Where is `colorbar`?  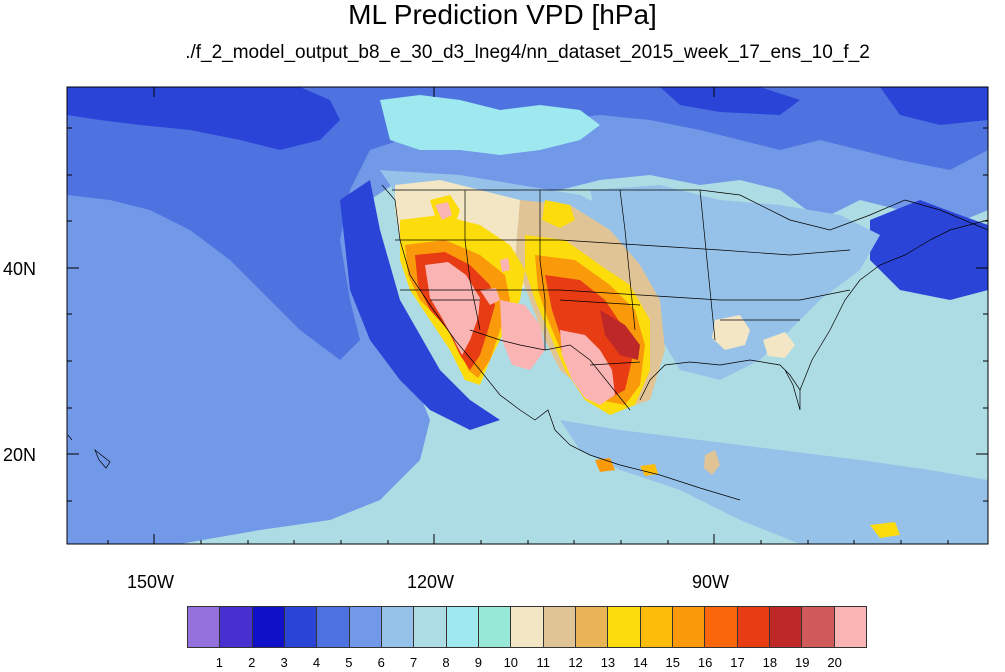 colorbar is located at coordinates (527, 627).